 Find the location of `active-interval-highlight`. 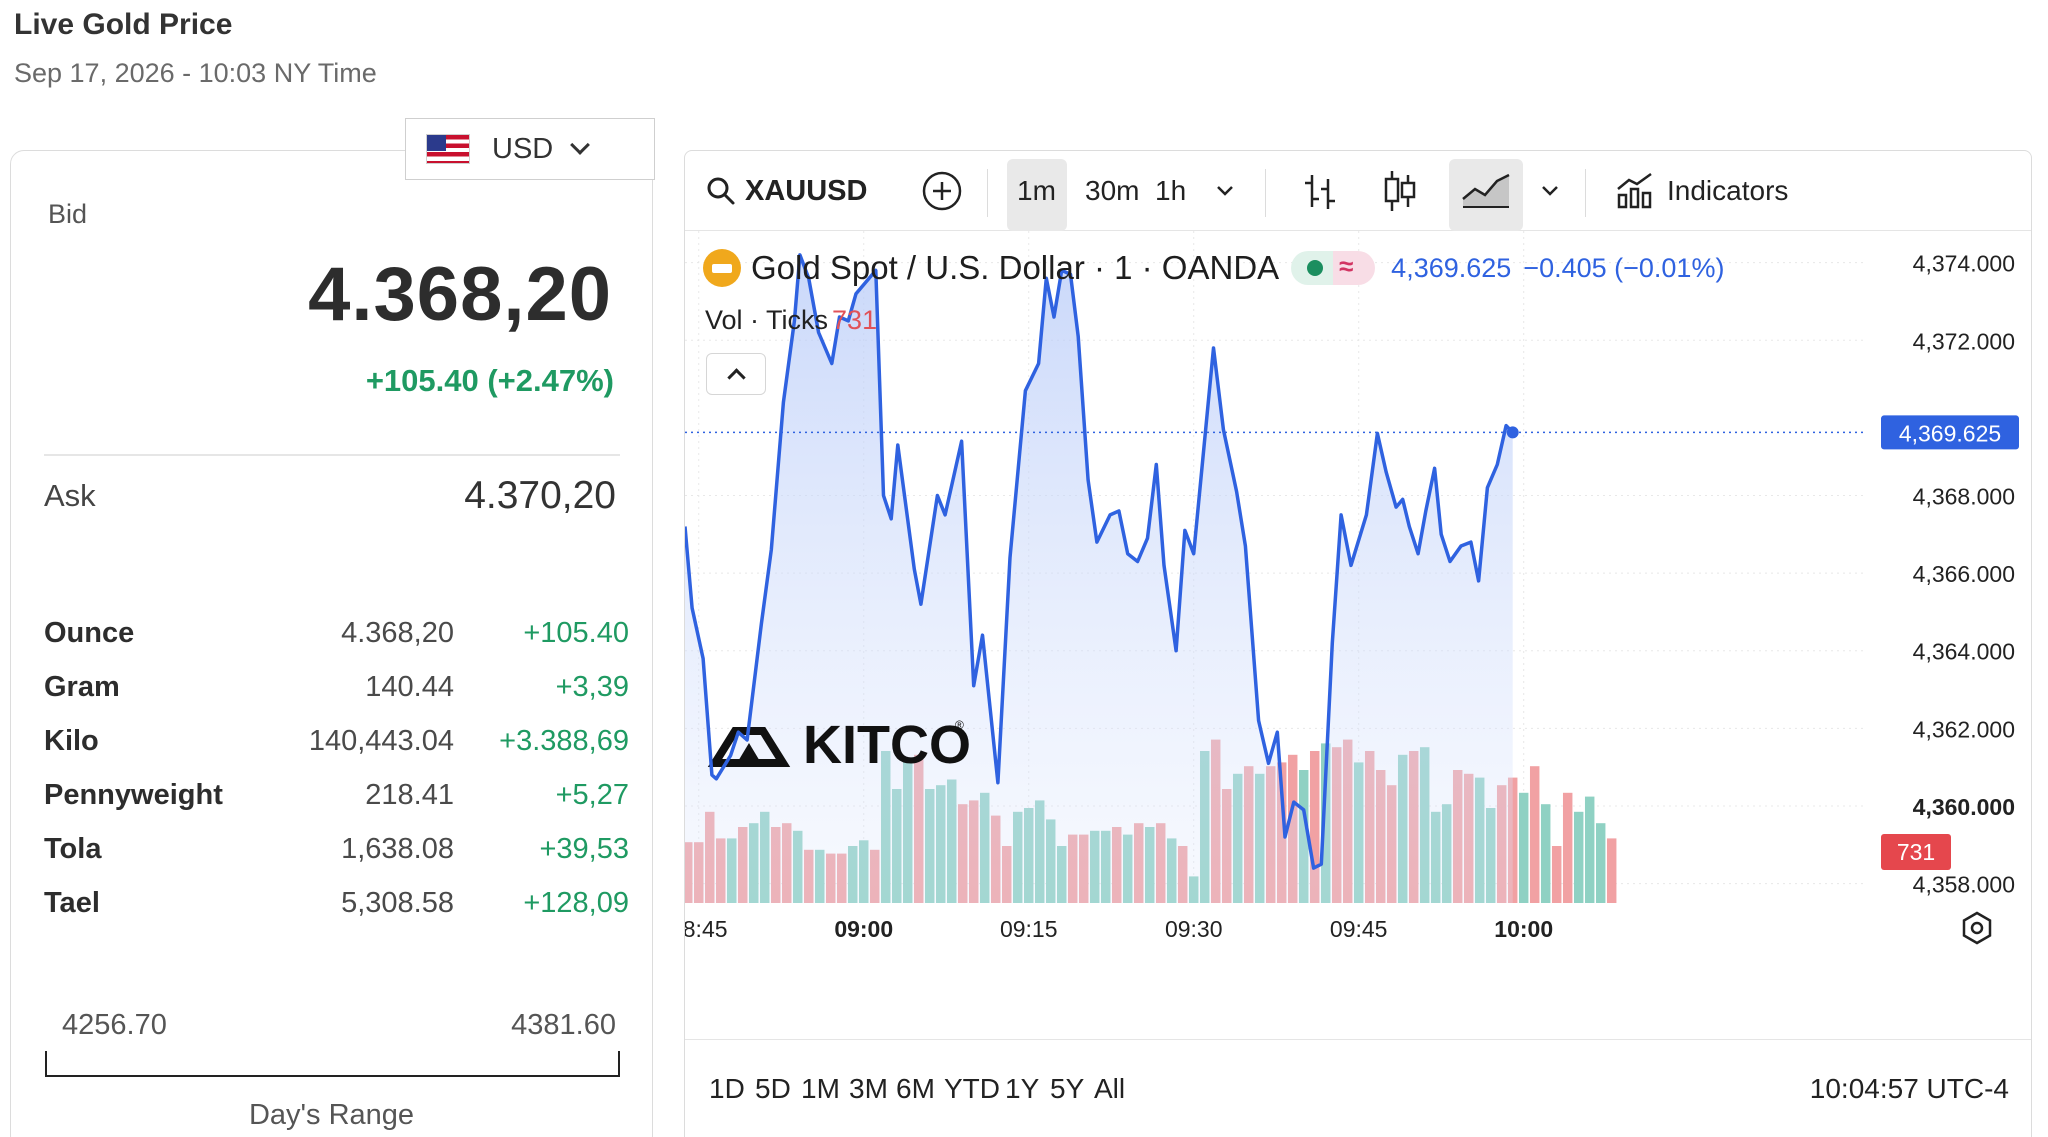

active-interval-highlight is located at coordinates (1037, 195).